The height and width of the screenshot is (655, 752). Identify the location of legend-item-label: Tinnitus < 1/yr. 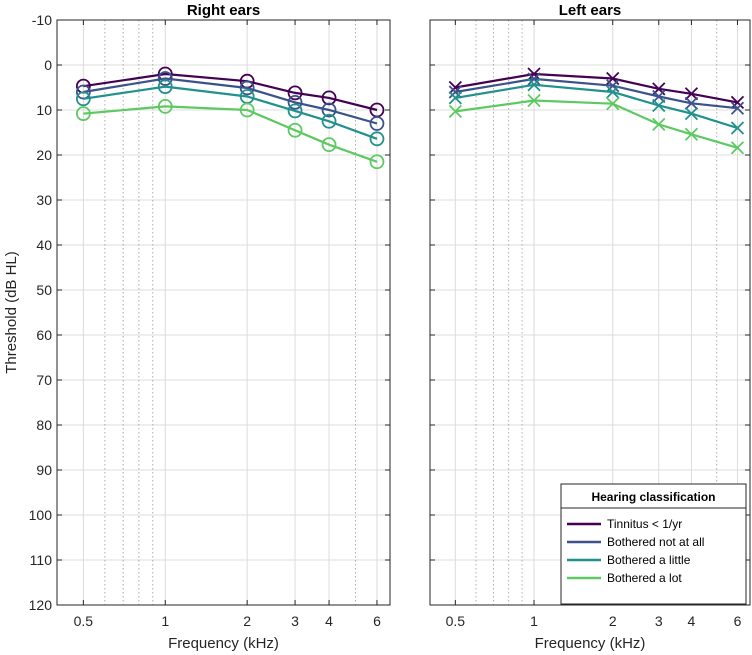
(644, 524).